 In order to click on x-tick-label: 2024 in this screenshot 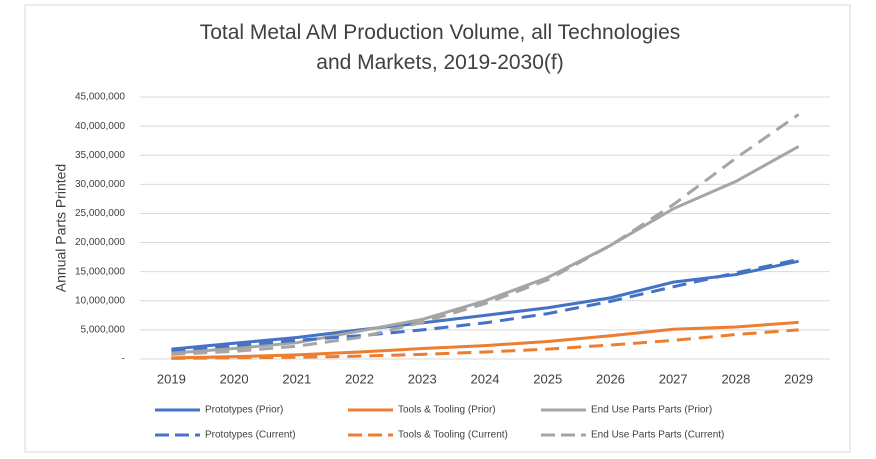, I will do `click(485, 378)`.